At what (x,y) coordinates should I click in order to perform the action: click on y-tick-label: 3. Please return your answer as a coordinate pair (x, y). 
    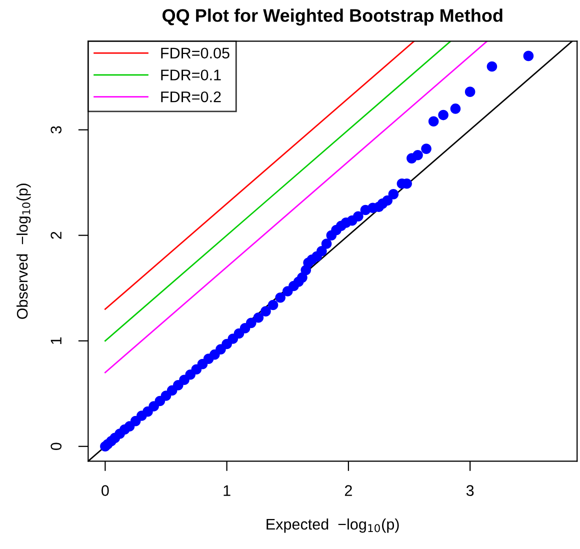
    Looking at the image, I should click on (56, 130).